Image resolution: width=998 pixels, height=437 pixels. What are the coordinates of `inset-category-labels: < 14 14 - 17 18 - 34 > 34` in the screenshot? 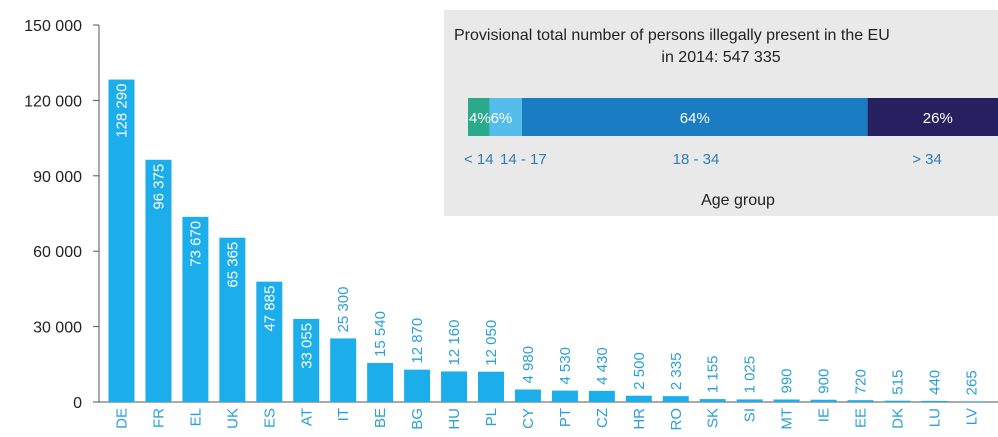 It's located at (703, 159).